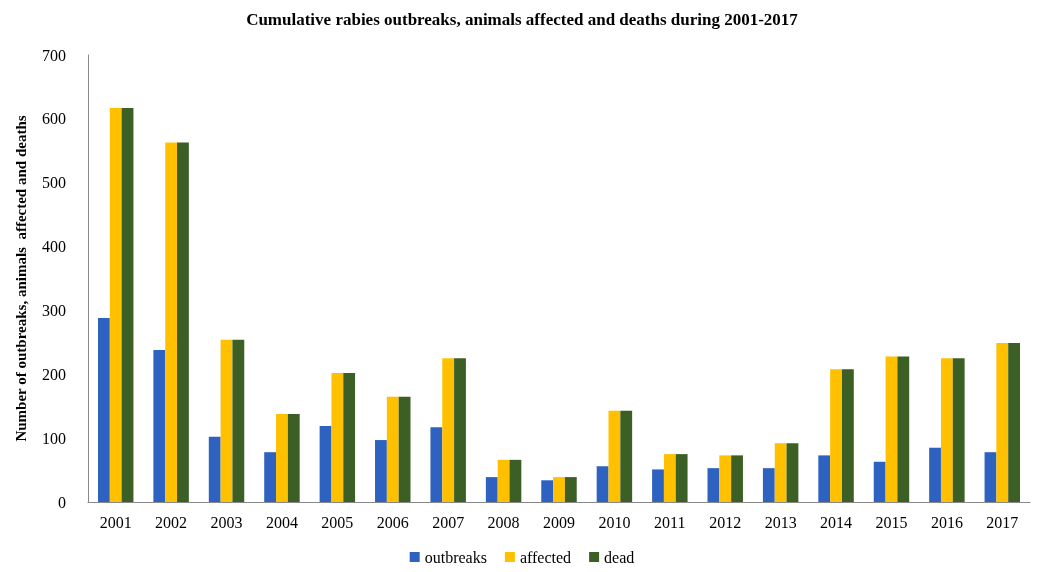  What do you see at coordinates (780, 522) in the screenshot?
I see `x-tick-label: 2013` at bounding box center [780, 522].